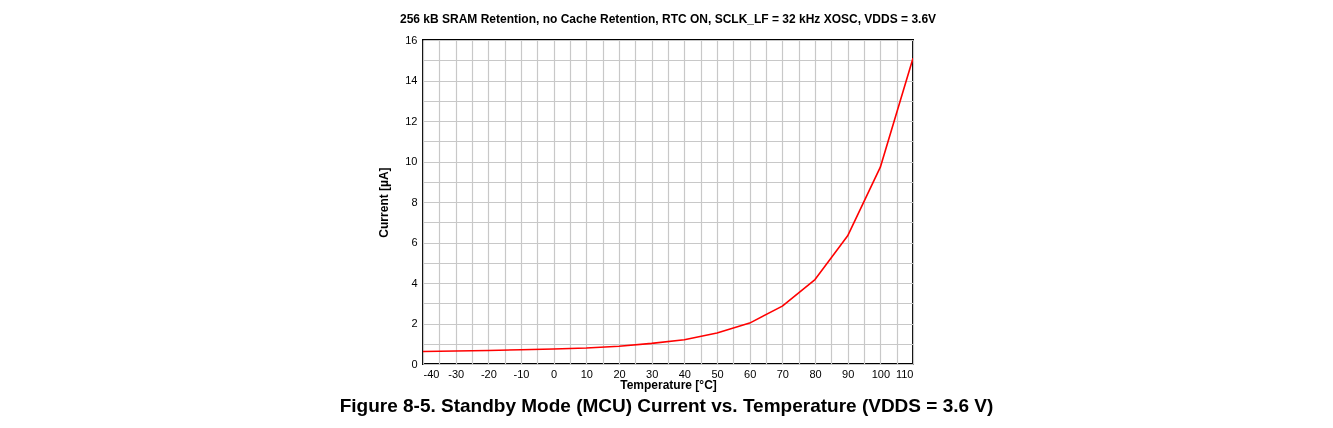 This screenshot has width=1333, height=428. What do you see at coordinates (431, 373) in the screenshot?
I see `x-tick-label: -40` at bounding box center [431, 373].